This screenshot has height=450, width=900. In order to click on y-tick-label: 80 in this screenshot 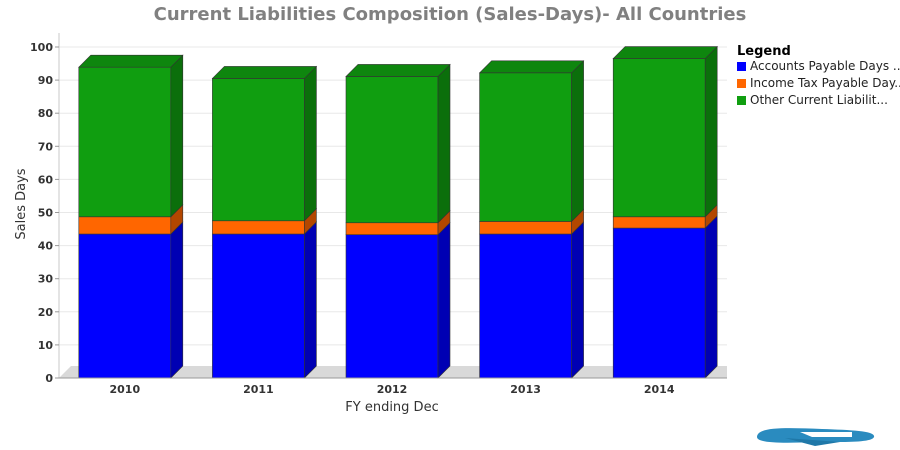, I will do `click(46, 113)`.